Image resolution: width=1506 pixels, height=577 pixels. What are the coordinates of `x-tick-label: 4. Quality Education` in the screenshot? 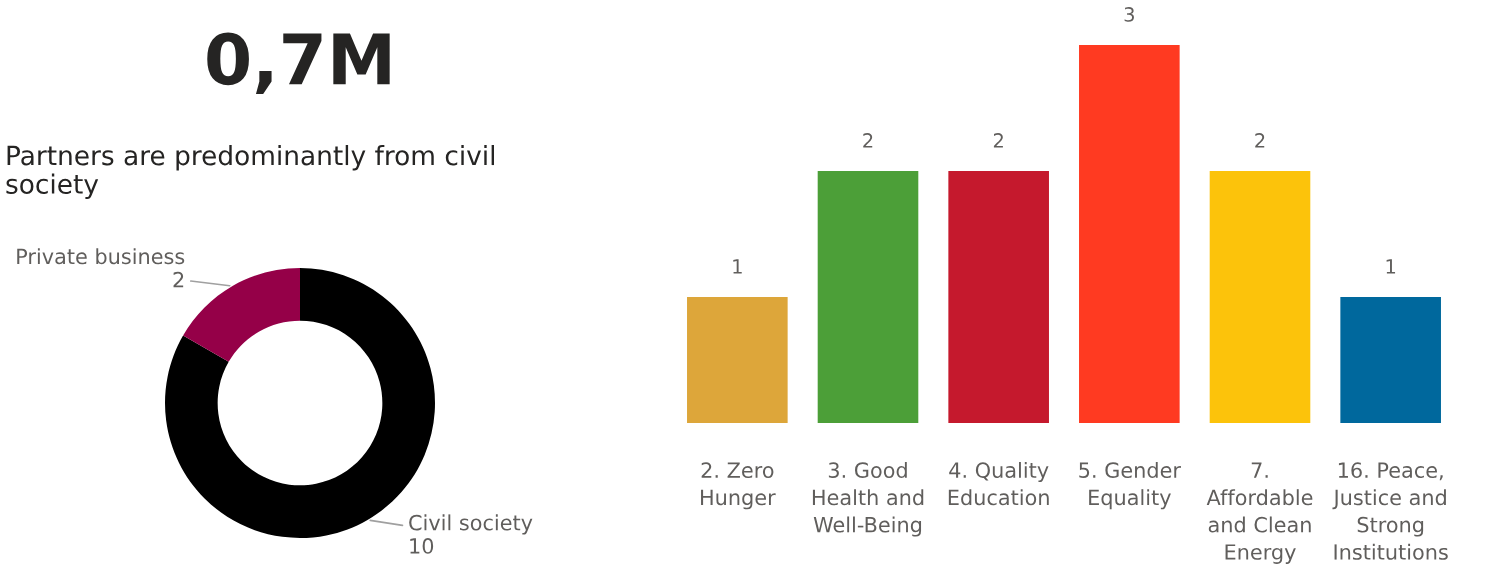 It's located at (998, 483).